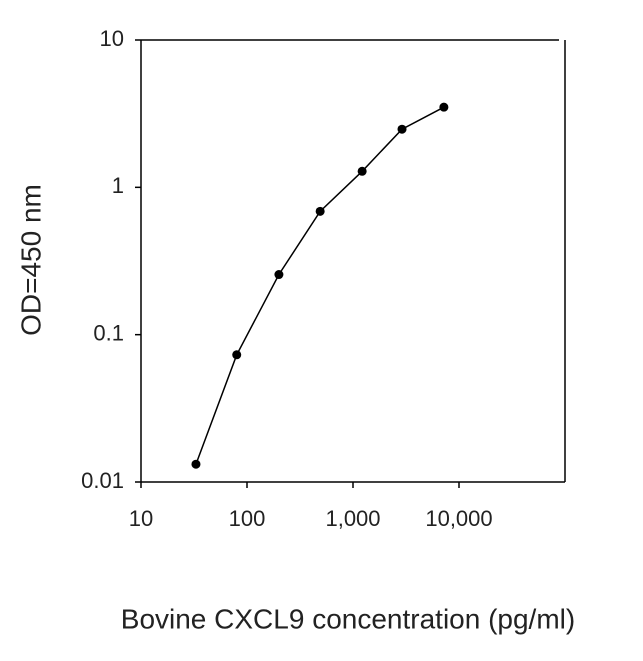  What do you see at coordinates (30, 260) in the screenshot?
I see `y-axis-label: OD=450 nm` at bounding box center [30, 260].